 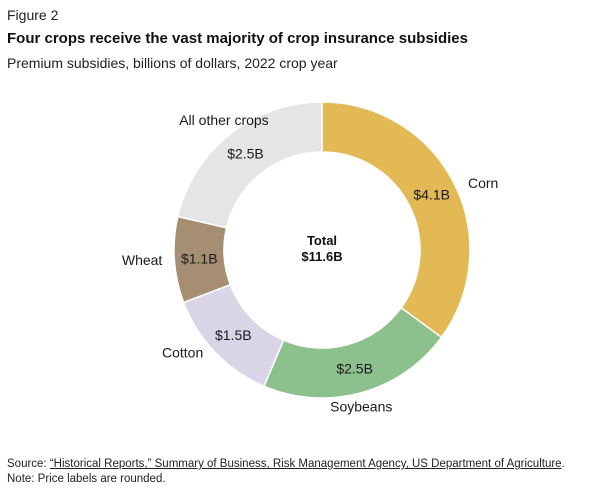 What do you see at coordinates (233, 335) in the screenshot?
I see `slice-value-label: $1.5B` at bounding box center [233, 335].